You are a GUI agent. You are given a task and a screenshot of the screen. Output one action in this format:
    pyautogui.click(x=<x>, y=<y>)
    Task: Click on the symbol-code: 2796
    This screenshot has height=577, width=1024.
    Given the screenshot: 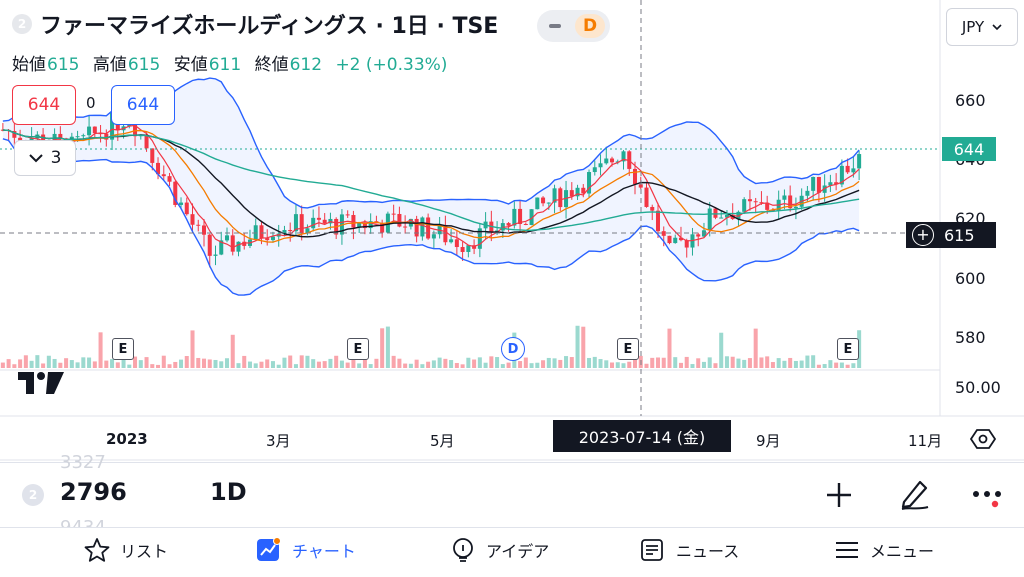 What is the action you would take?
    pyautogui.click(x=93, y=492)
    